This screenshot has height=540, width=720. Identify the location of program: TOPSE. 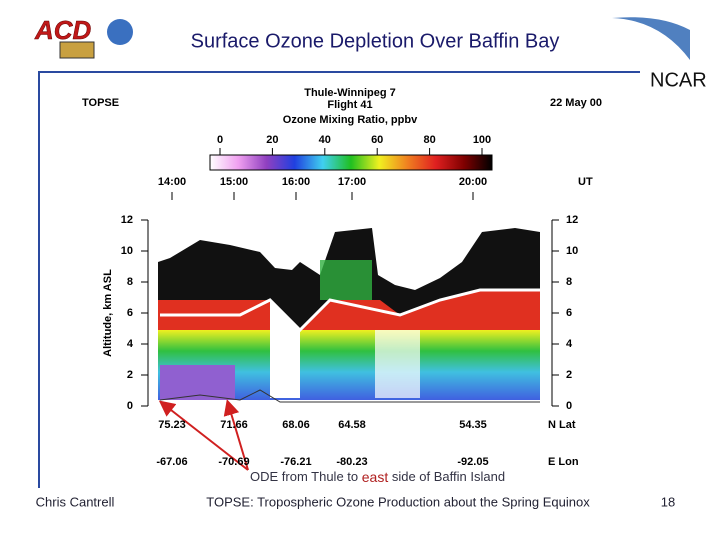
(100, 103).